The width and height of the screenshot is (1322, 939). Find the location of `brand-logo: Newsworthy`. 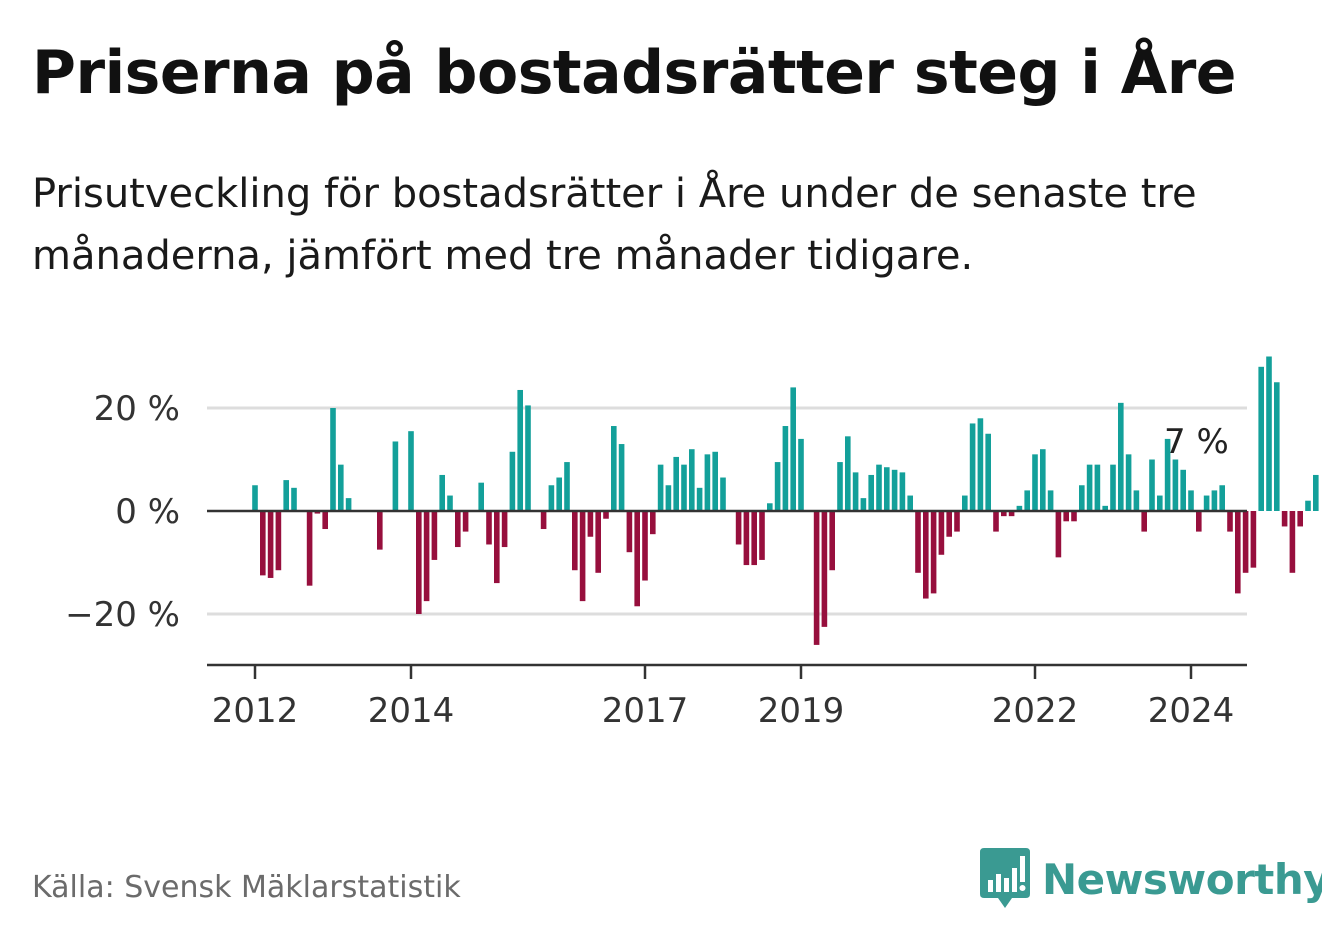

brand-logo: Newsworthy is located at coordinates (1151, 879).